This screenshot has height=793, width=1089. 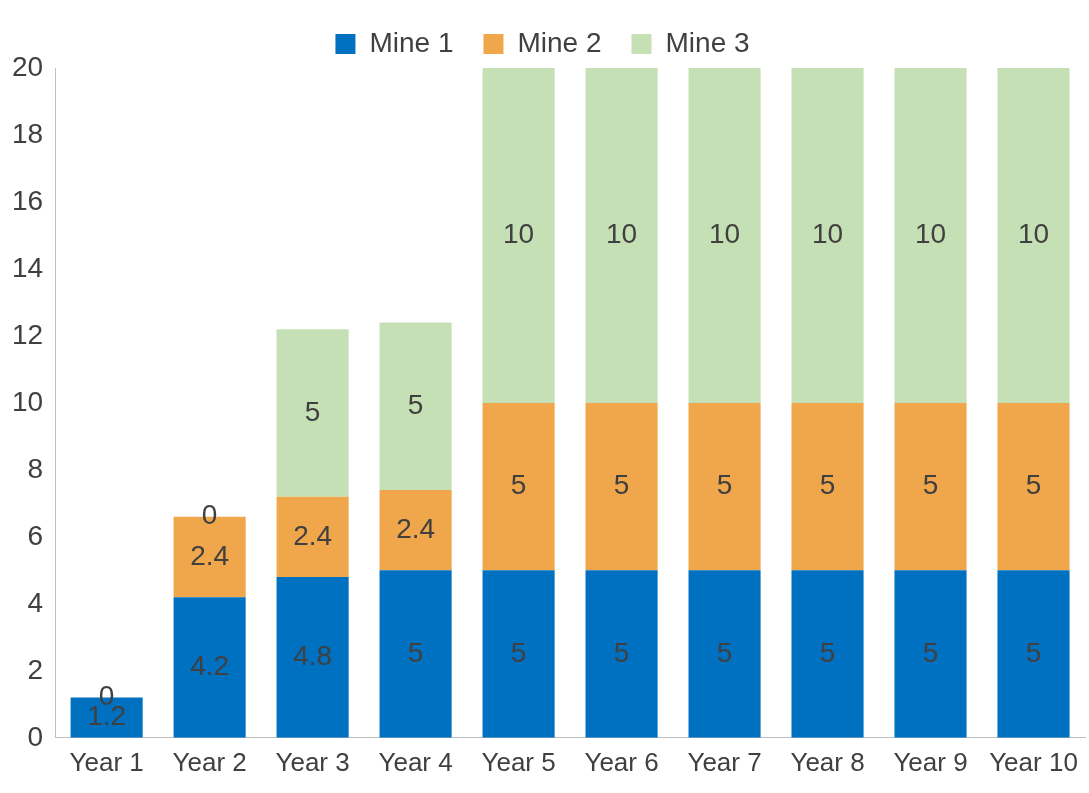 I want to click on y-tick-label: 0, so click(x=35, y=736).